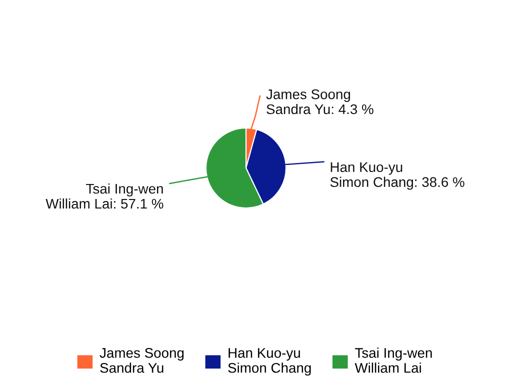 The height and width of the screenshot is (390, 510). I want to click on legend-label: Tsai Ing-wen William Lai, so click(393, 360).